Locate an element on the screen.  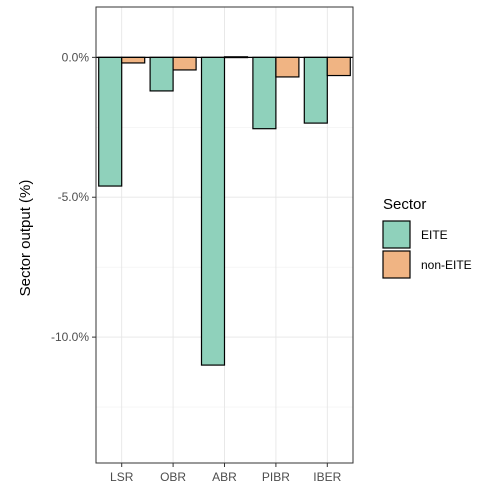
y-axis: 0.0% -5.0% -10.0% is located at coordinates (73, 197).